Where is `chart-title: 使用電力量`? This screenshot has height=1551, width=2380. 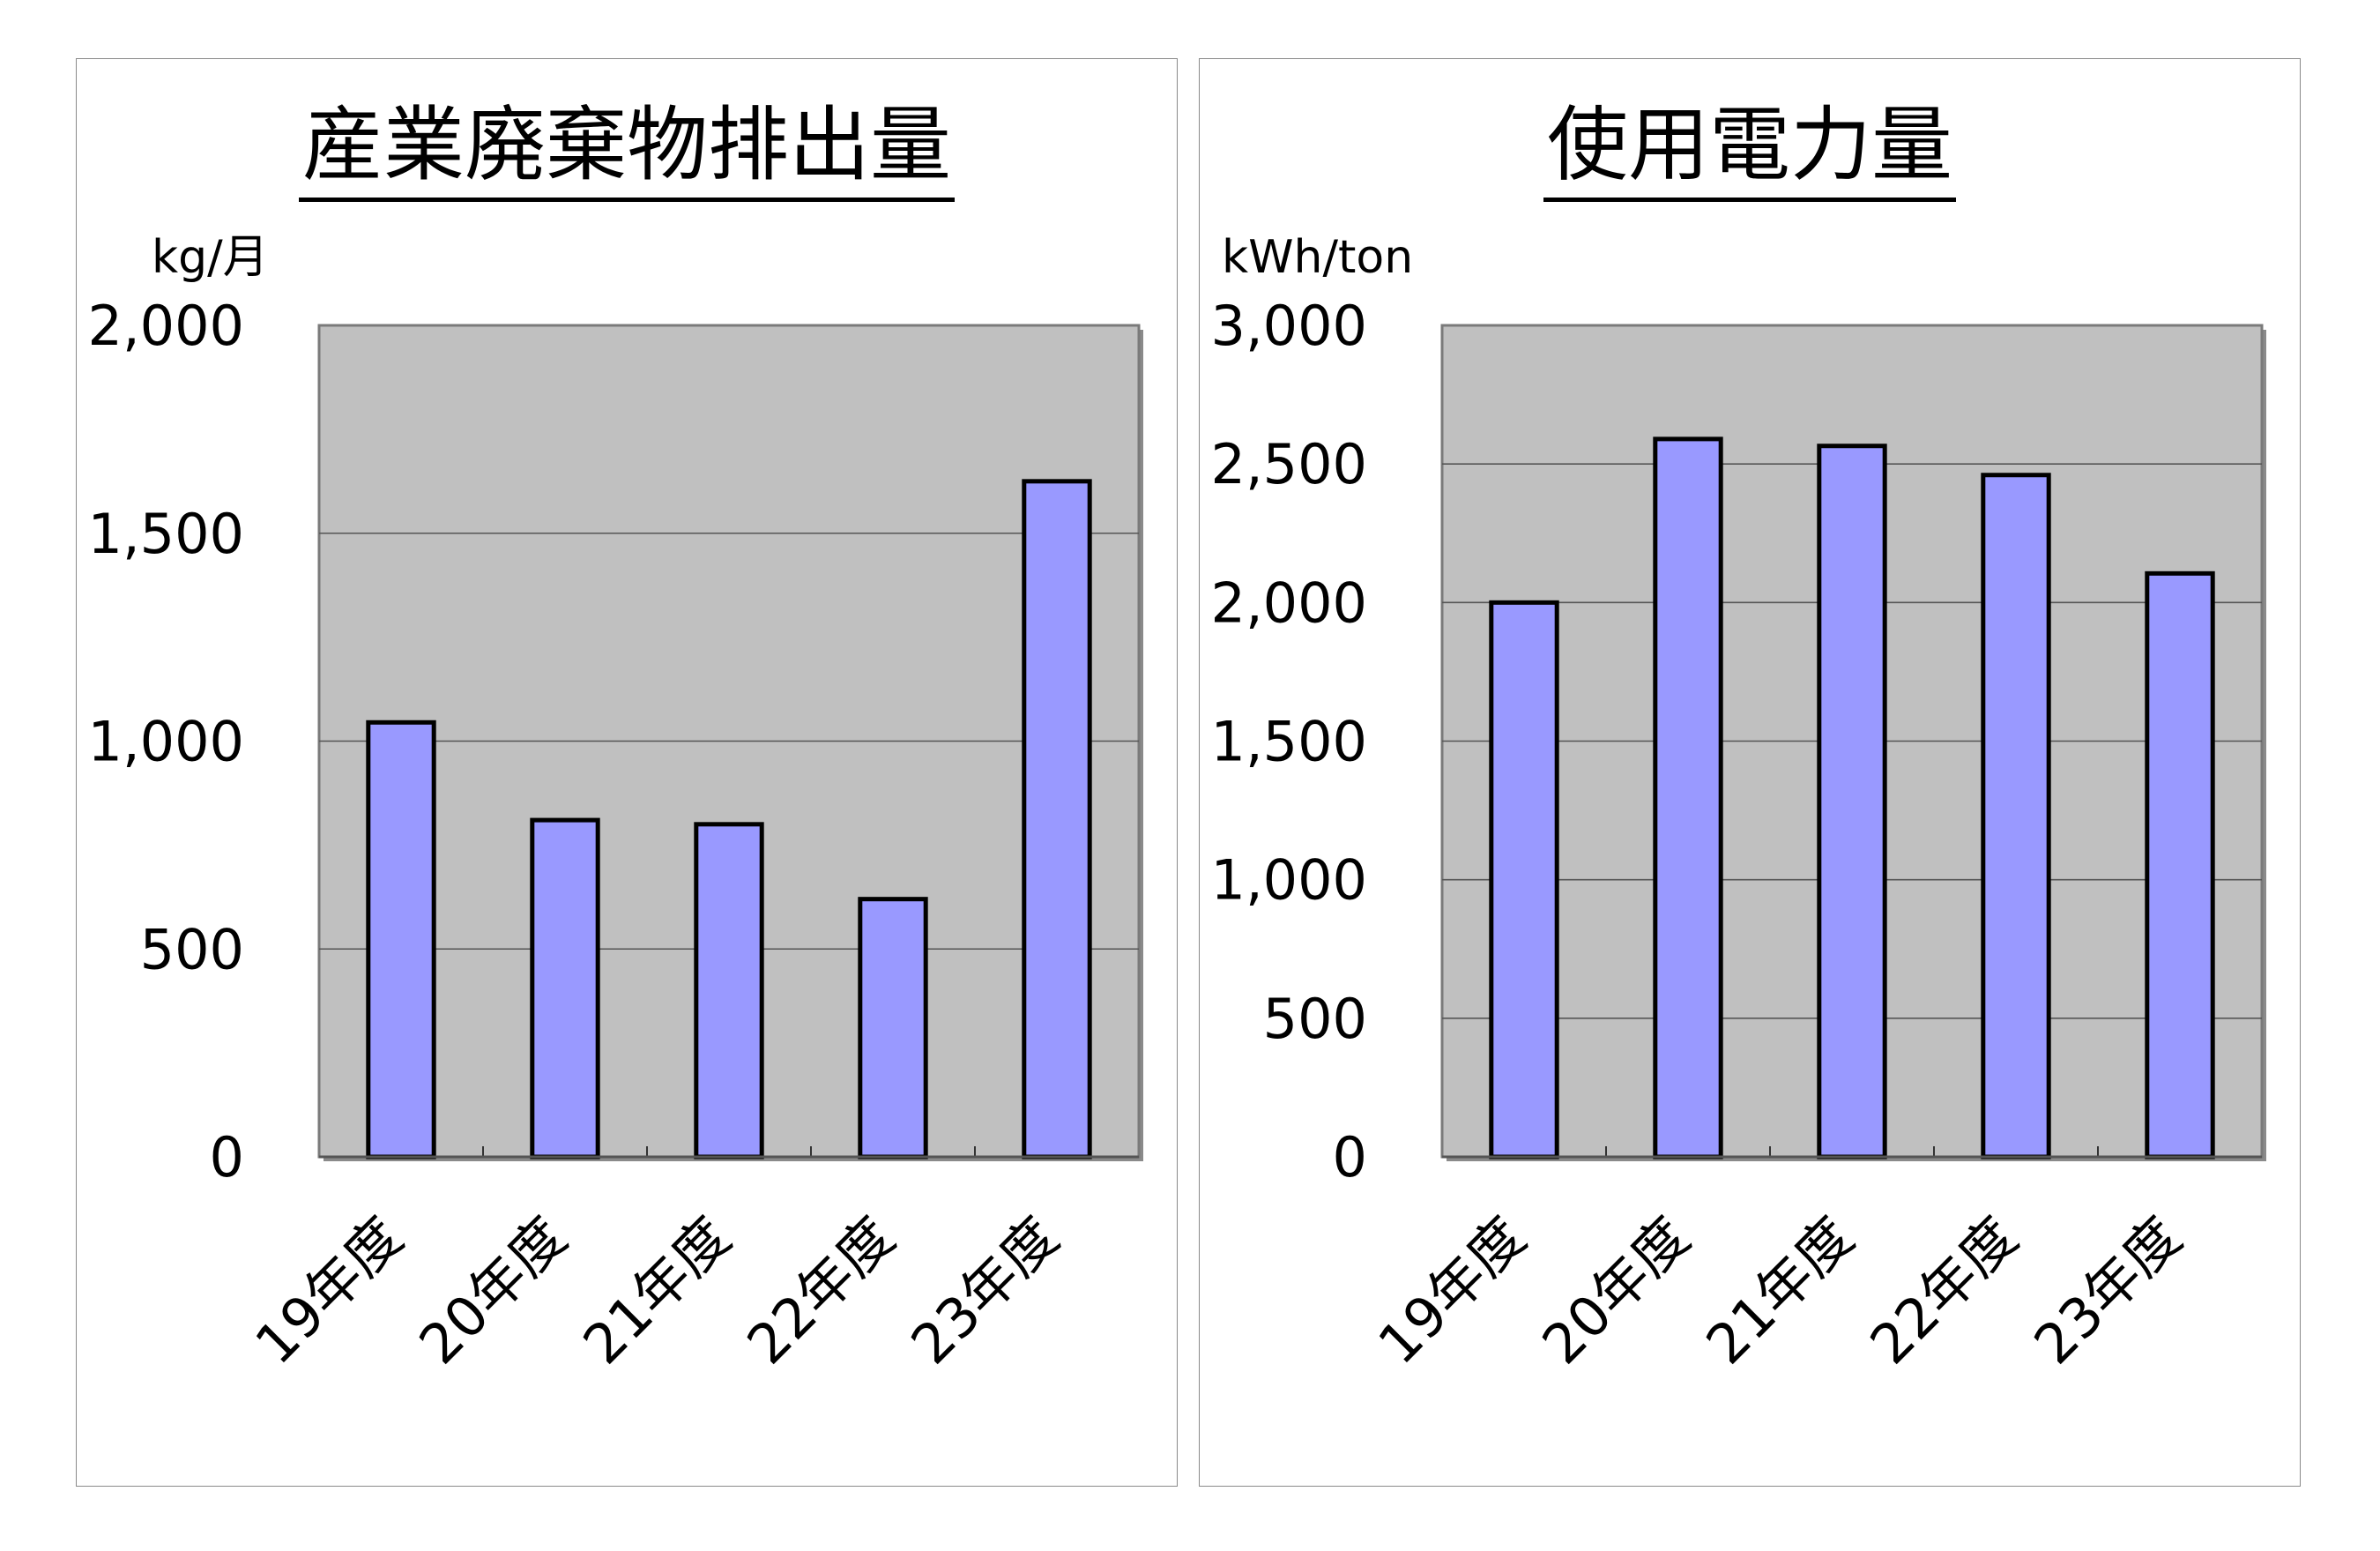 chart-title: 使用電力量 is located at coordinates (1750, 150).